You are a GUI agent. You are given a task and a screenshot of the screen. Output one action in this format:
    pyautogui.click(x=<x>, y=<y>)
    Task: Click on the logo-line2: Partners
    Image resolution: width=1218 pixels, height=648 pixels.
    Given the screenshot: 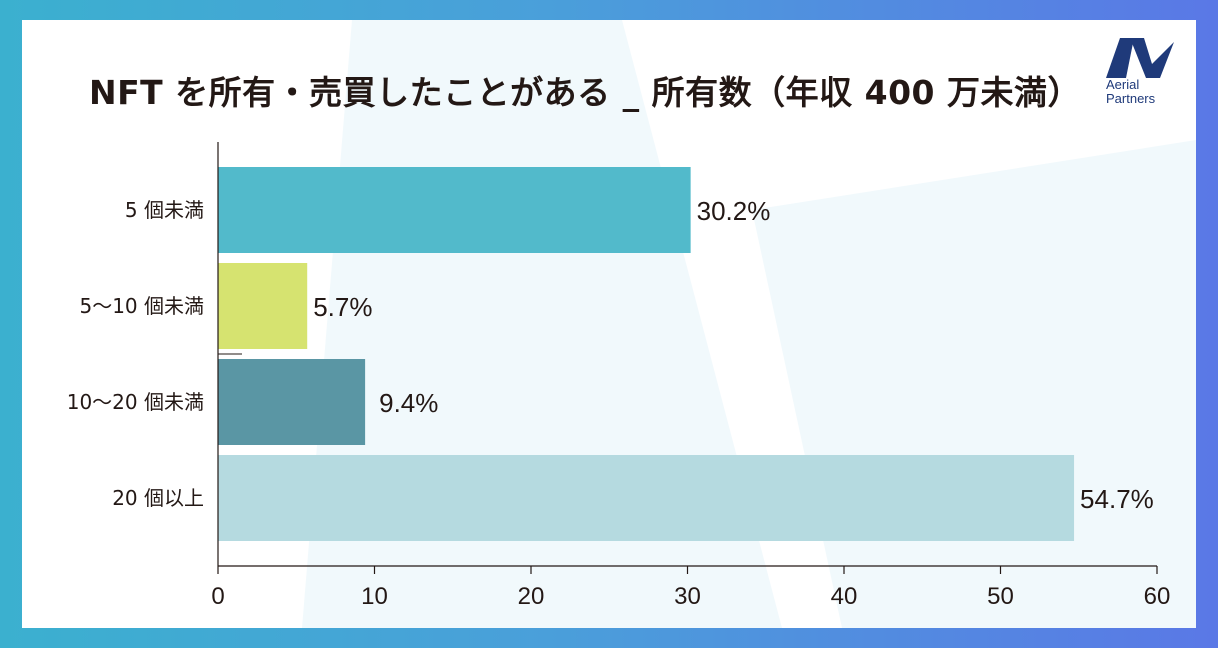 What is the action you would take?
    pyautogui.click(x=1131, y=98)
    